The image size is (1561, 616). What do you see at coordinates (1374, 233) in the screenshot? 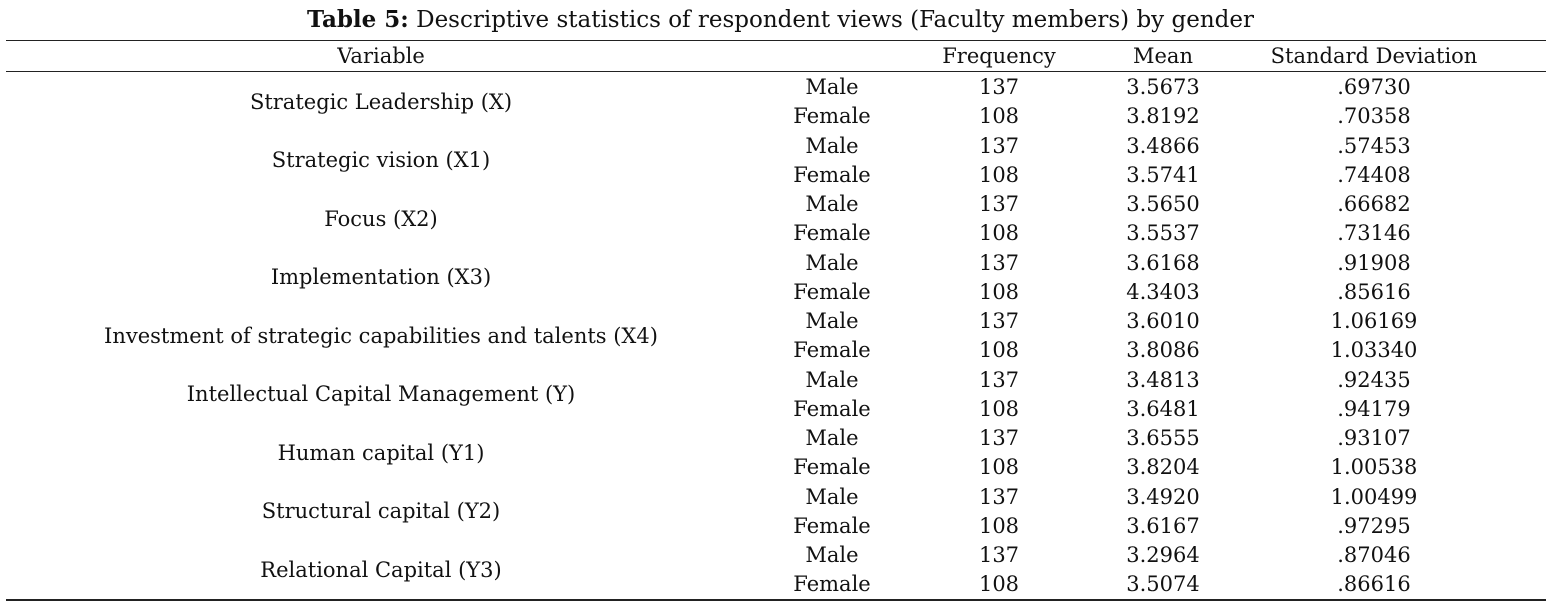
I see `standard-deviation-cell: .73146` at bounding box center [1374, 233].